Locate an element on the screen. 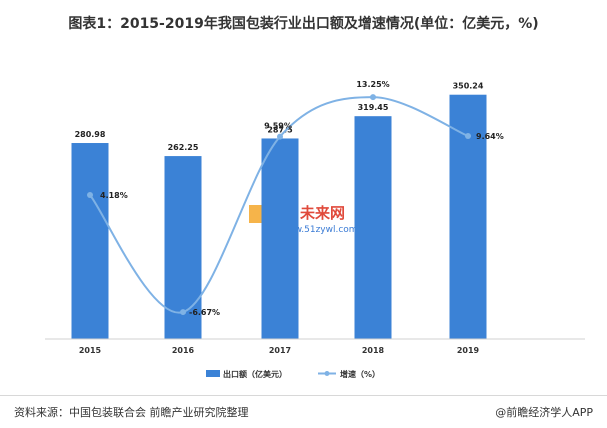 The height and width of the screenshot is (428, 607). growth-label-2015: 4.18% is located at coordinates (114, 195).